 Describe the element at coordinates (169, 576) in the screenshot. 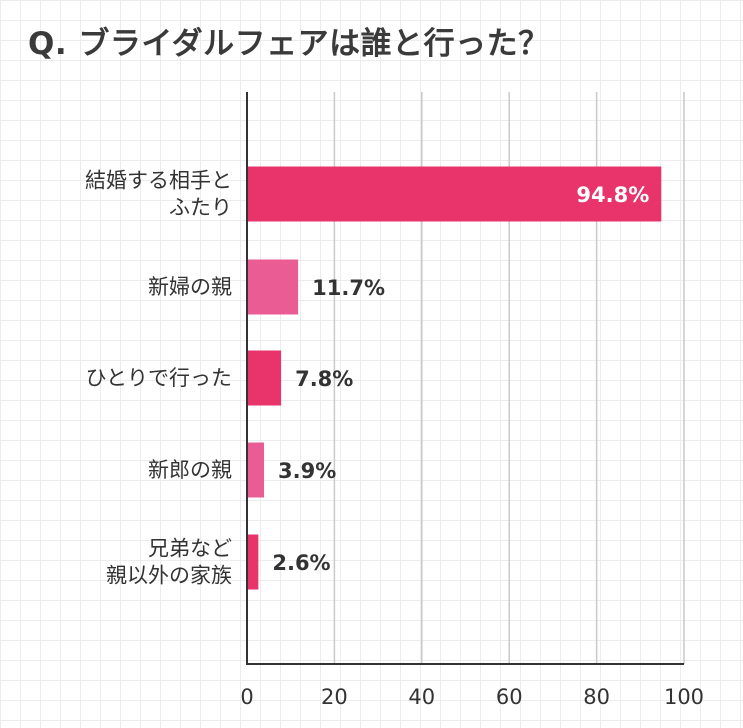

I see `category-label-4-line-1: 親以外の家族` at that location.